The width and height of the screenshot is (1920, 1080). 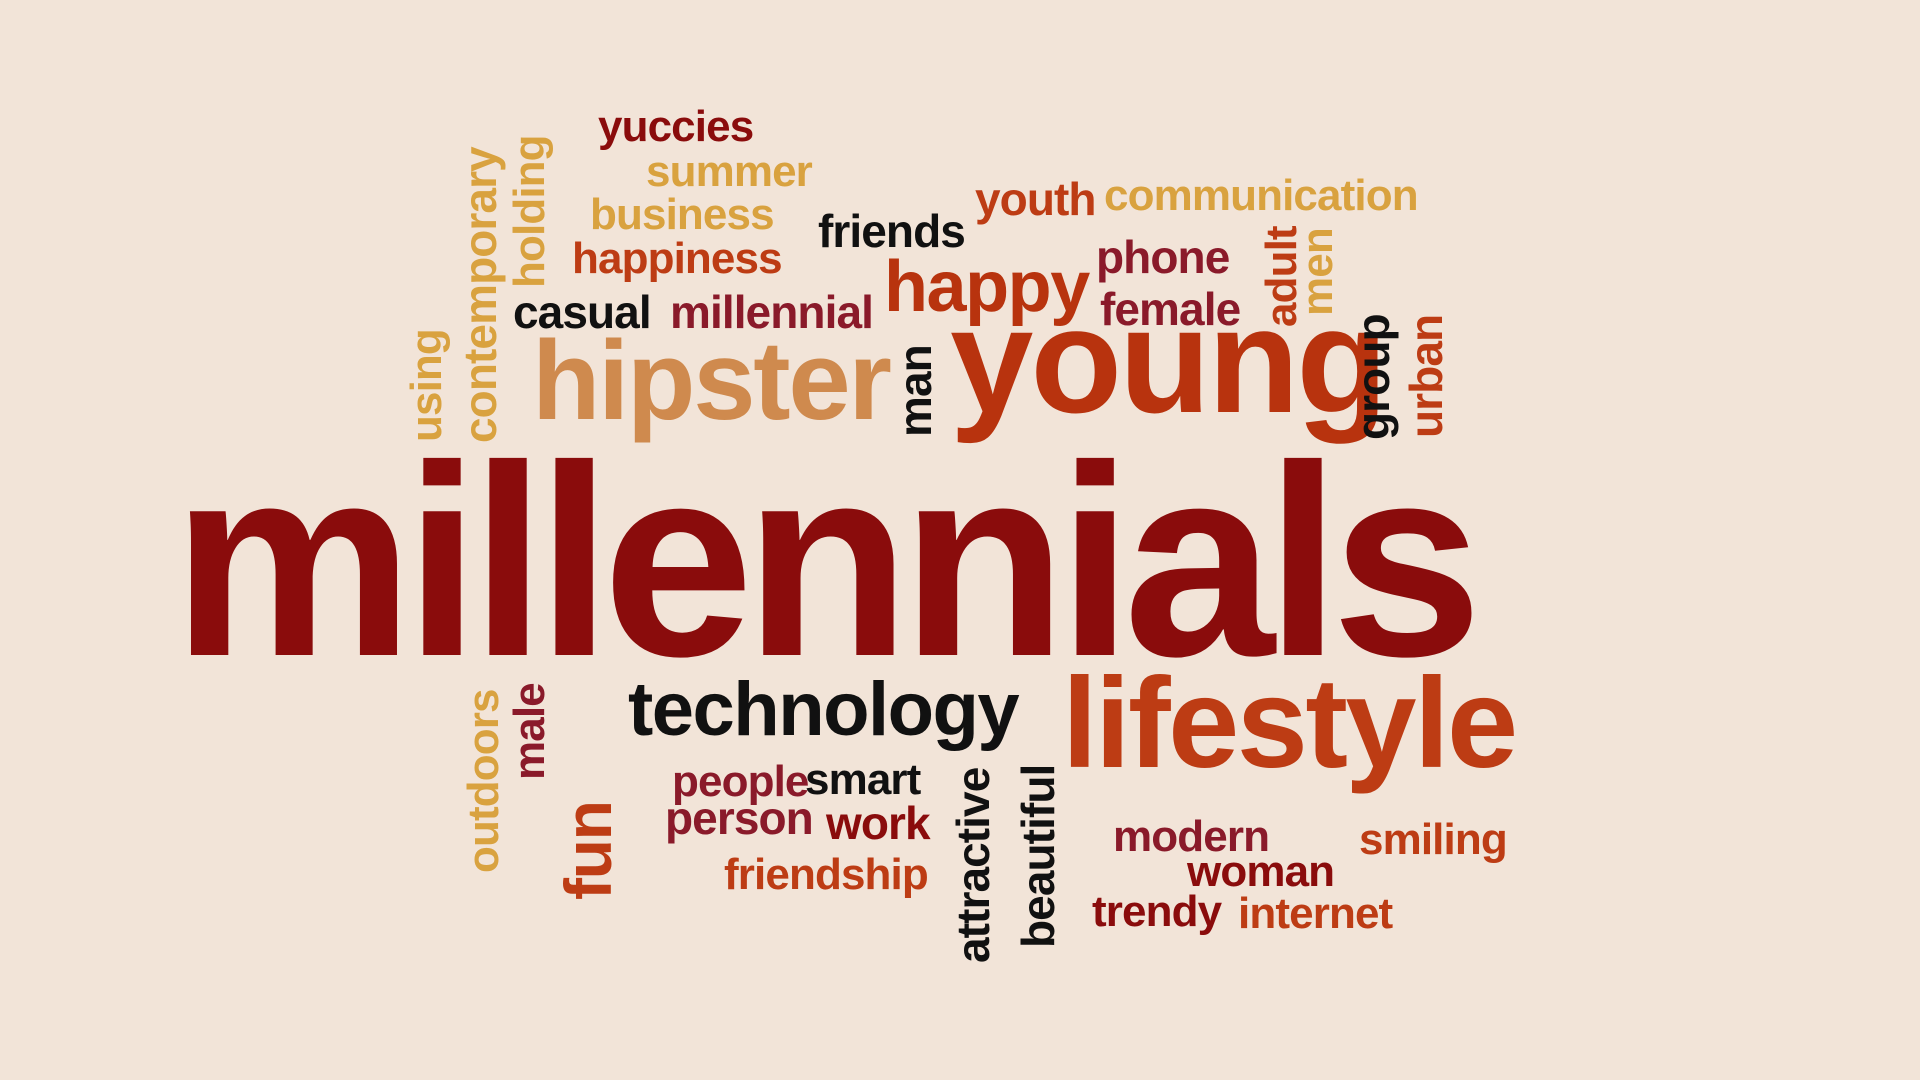 I want to click on word-yuccies: yuccies, so click(x=676, y=126).